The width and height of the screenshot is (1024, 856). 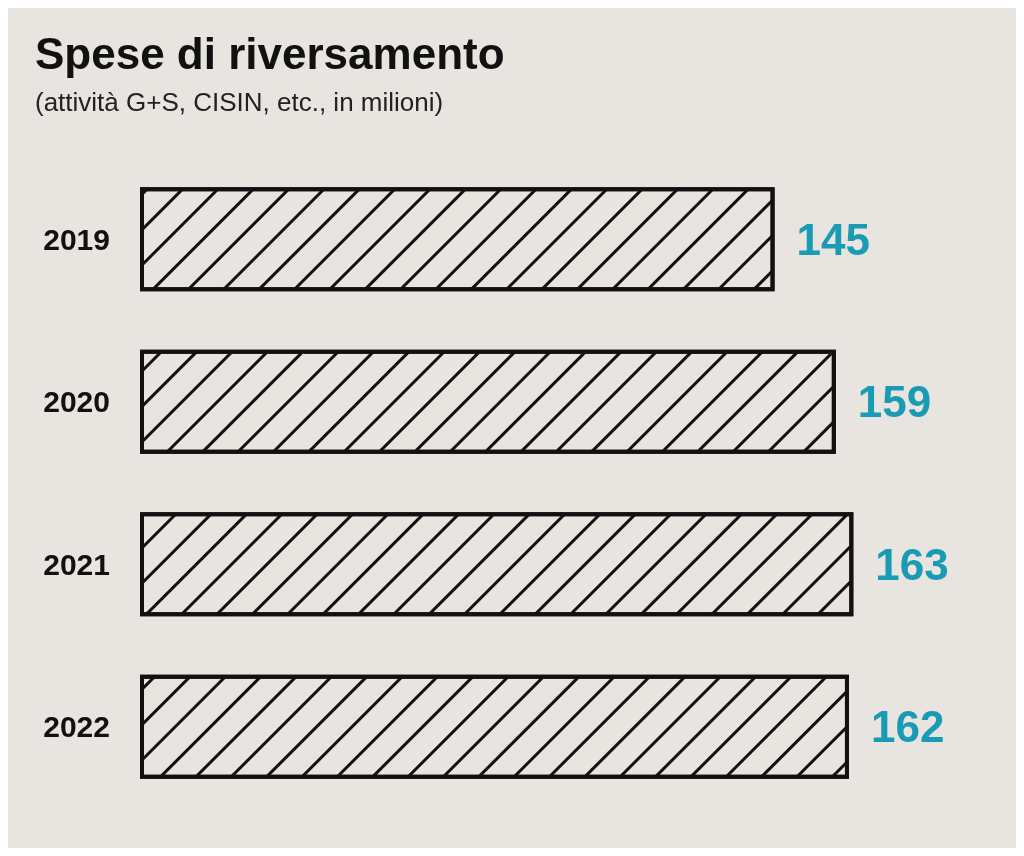 I want to click on chart-subtitle: (attività G+S, CISIN, etc., in milioni), so click(x=239, y=102).